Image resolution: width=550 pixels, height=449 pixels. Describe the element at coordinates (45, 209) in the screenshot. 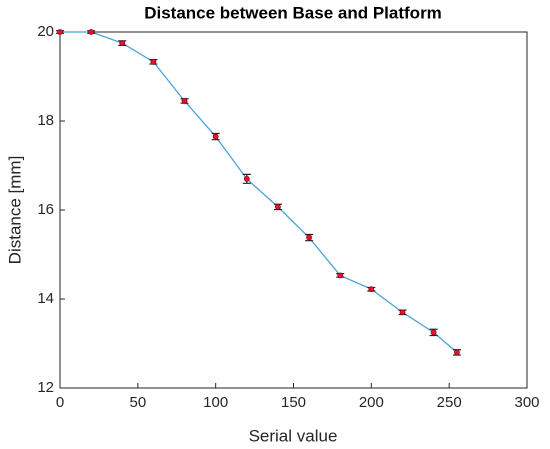

I see `y-tick-label: 16` at that location.